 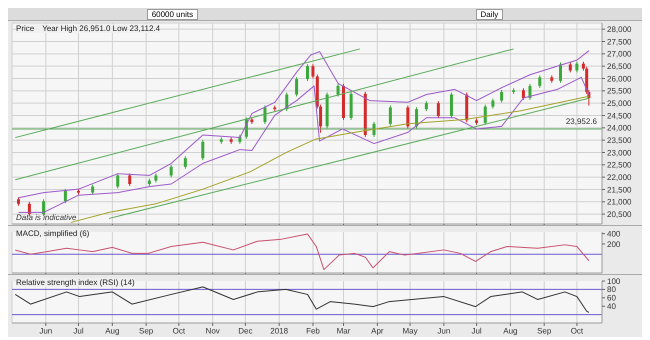 I want to click on y-tick-label: 20,500, so click(x=619, y=214).